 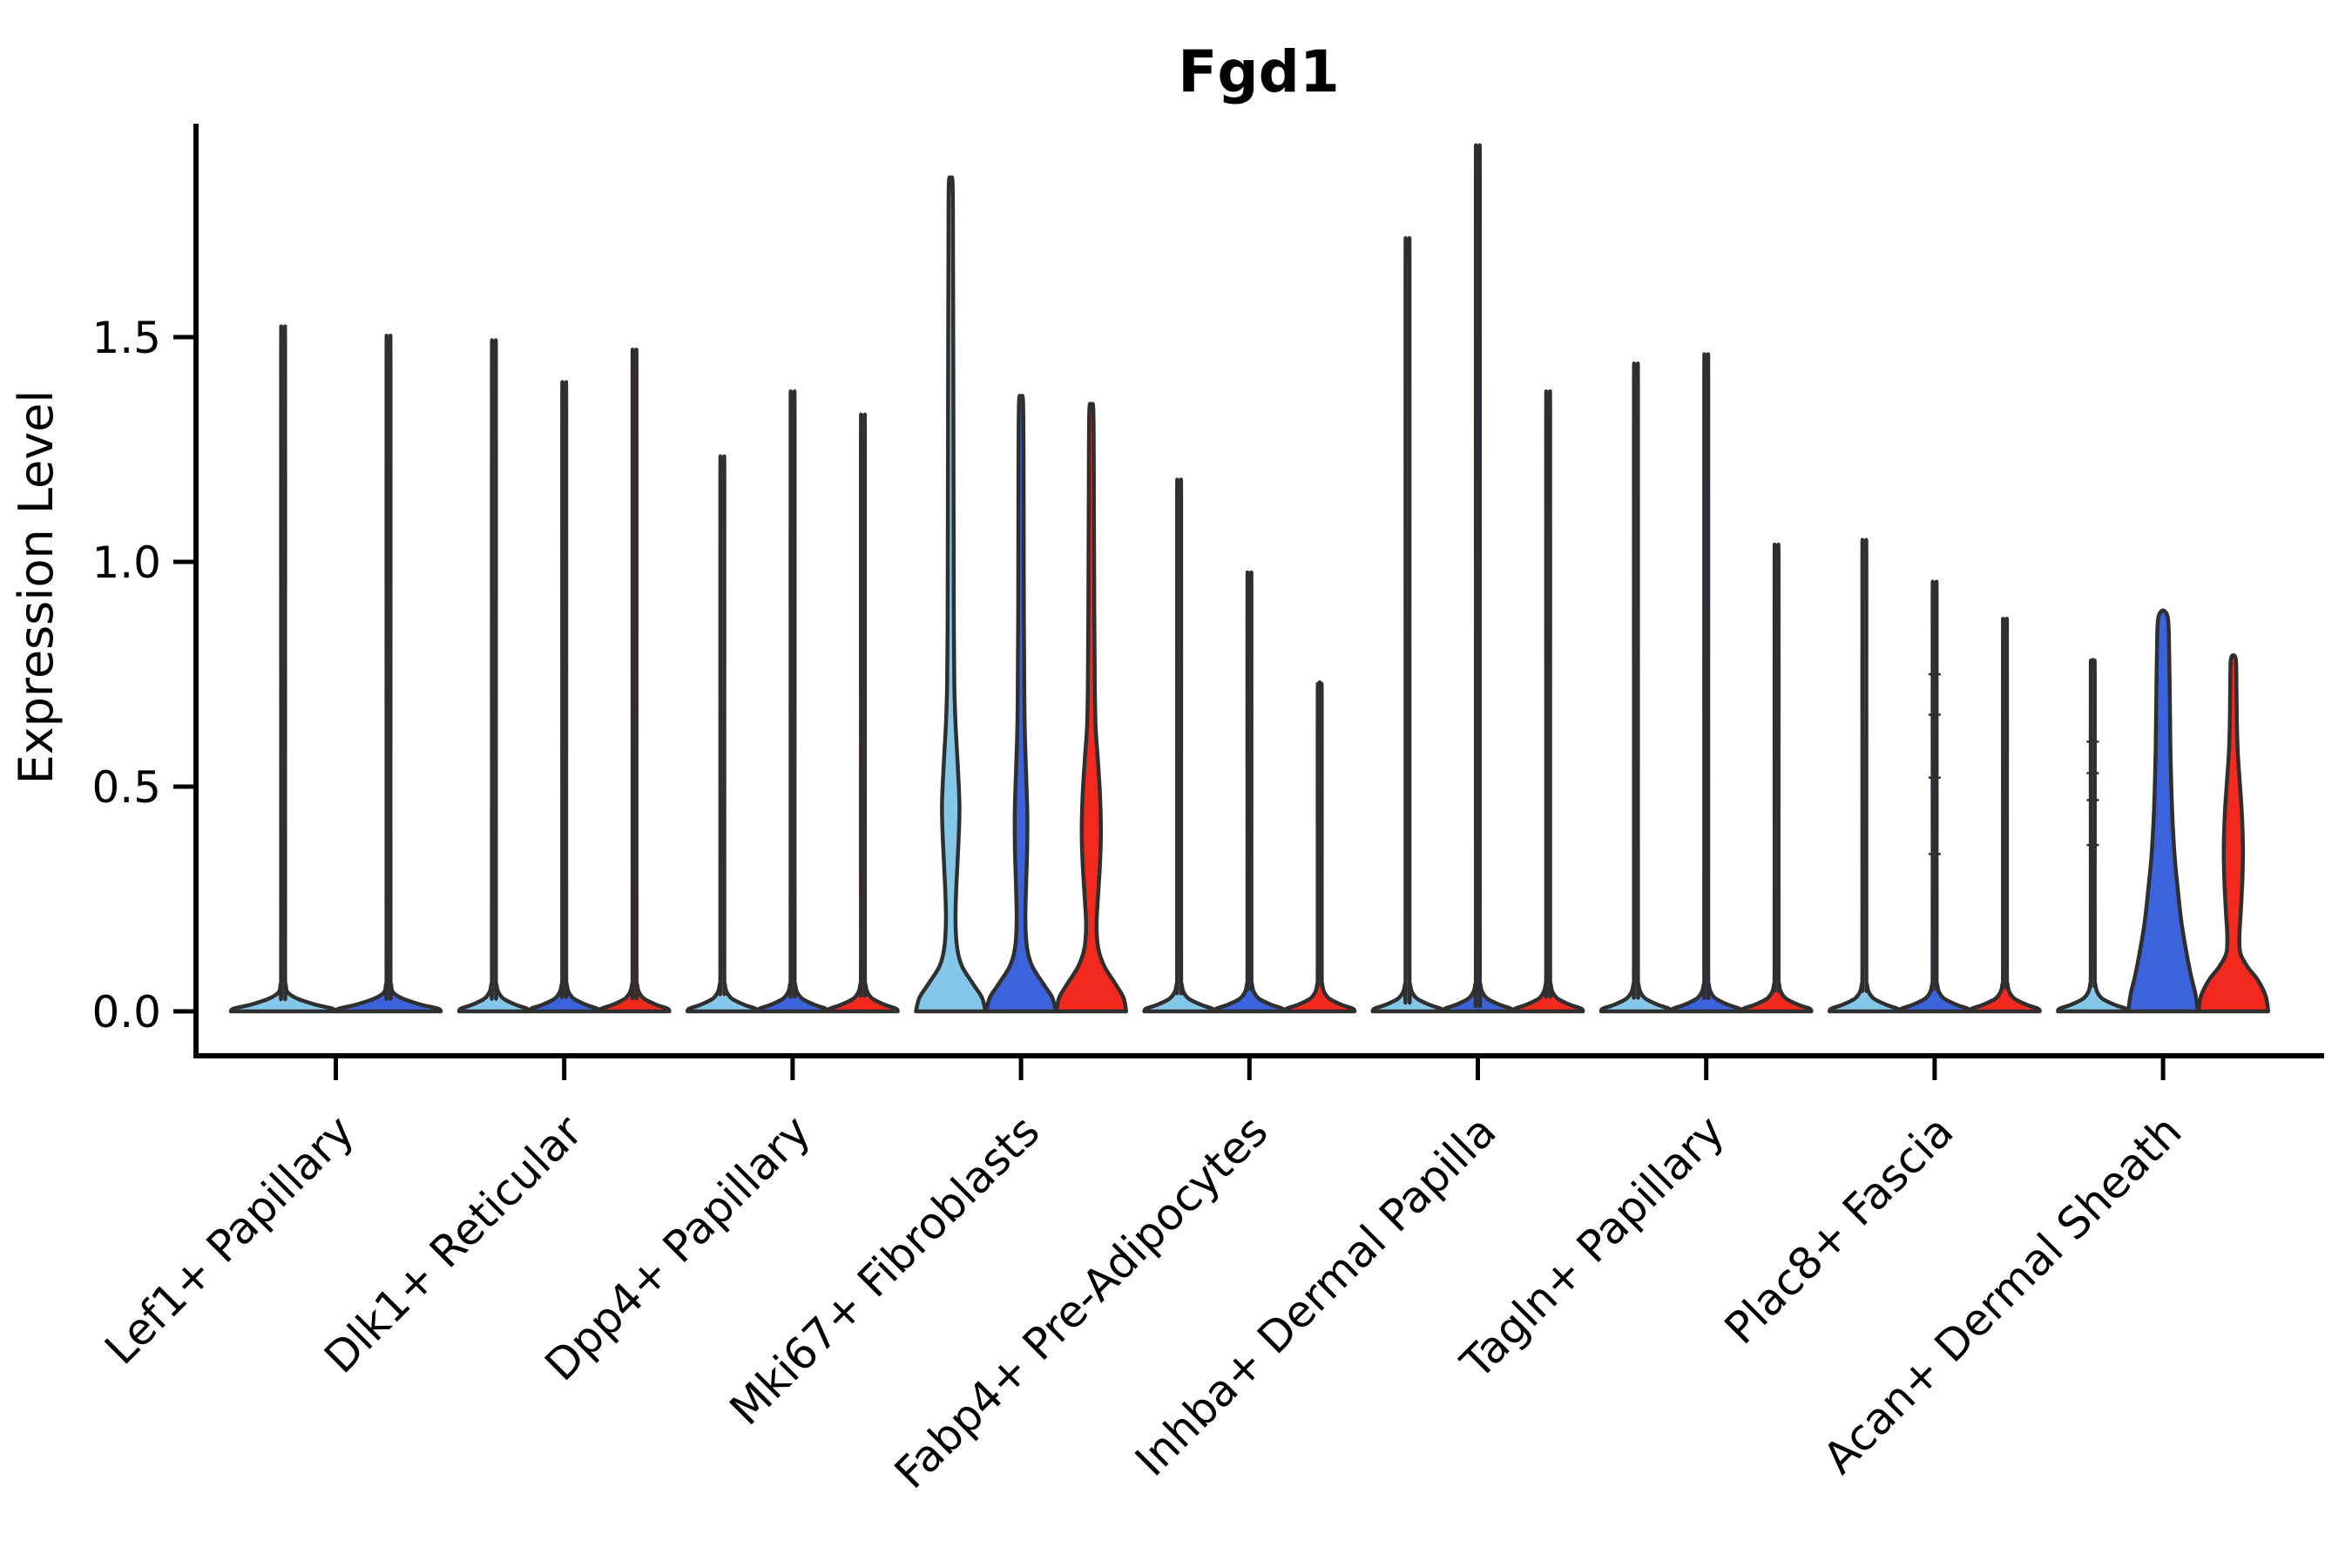 I want to click on violin-6-red, so click(x=1777, y=778).